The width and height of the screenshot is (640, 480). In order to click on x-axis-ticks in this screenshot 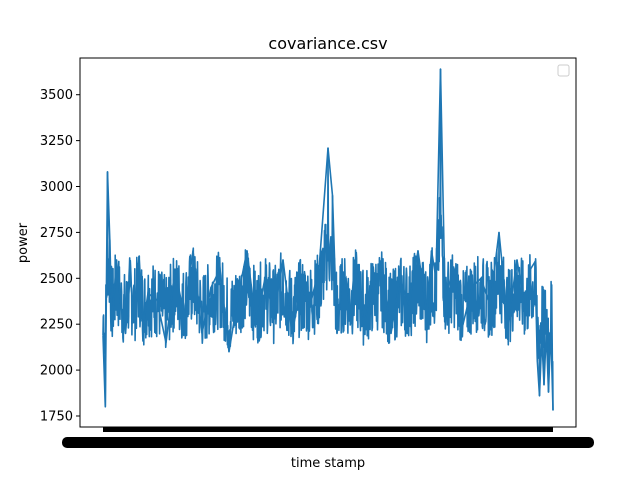, I will do `click(328, 437)`.